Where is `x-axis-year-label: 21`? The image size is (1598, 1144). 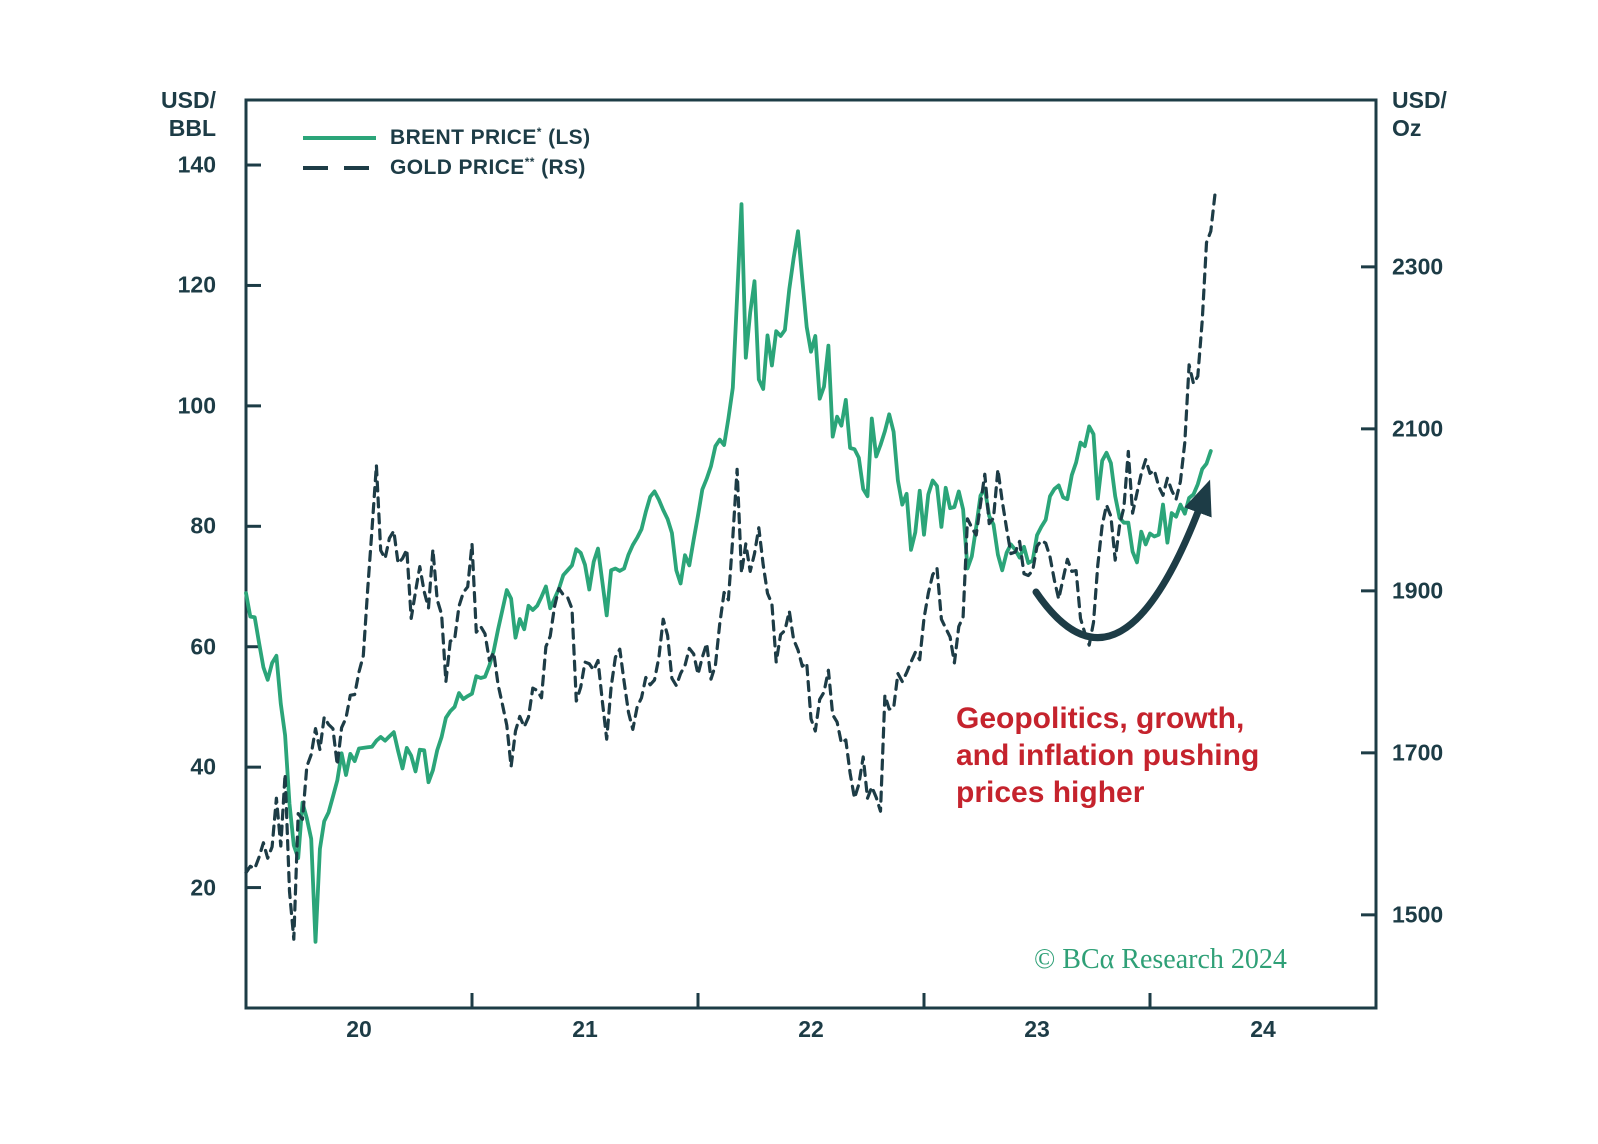 x-axis-year-label: 21 is located at coordinates (585, 1029).